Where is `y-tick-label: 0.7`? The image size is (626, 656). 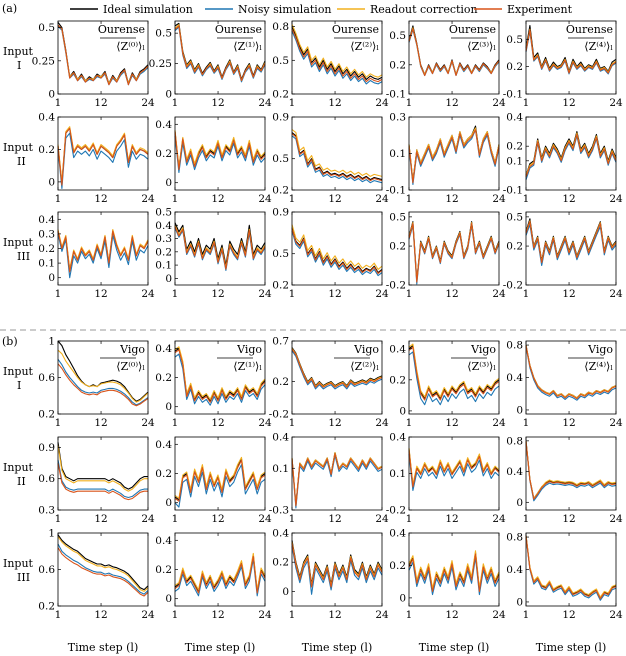 y-tick-label: 0.7 is located at coordinates (280, 342).